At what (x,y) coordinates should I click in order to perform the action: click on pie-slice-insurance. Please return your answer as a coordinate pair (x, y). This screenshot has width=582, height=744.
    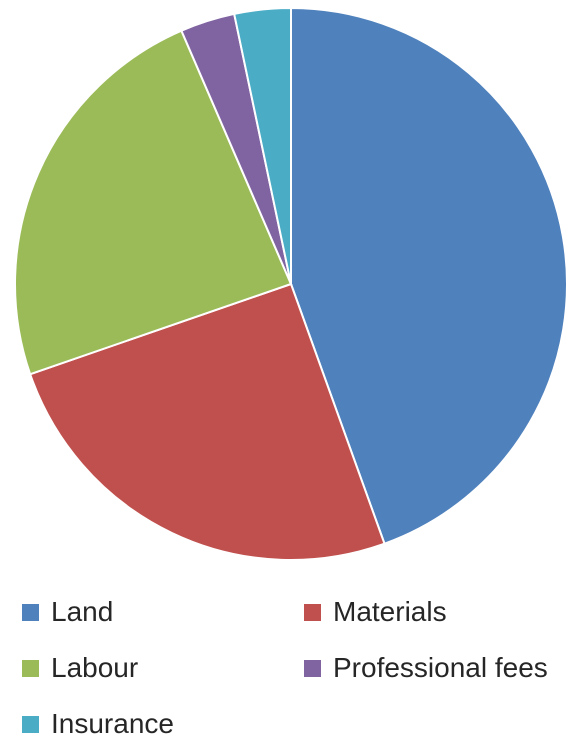
    Looking at the image, I should click on (262, 145).